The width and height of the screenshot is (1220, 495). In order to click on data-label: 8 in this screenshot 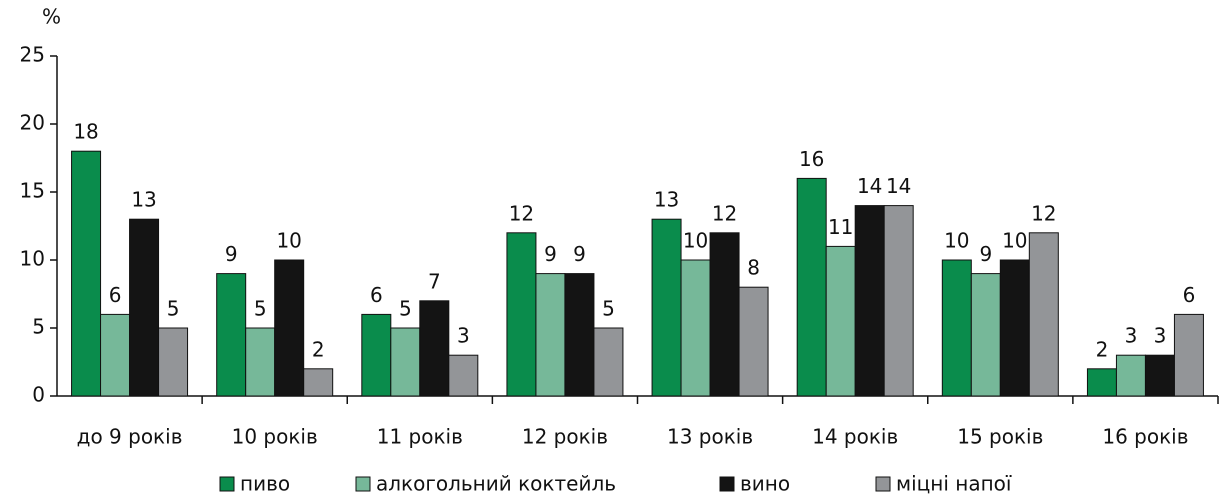, I will do `click(753, 268)`.